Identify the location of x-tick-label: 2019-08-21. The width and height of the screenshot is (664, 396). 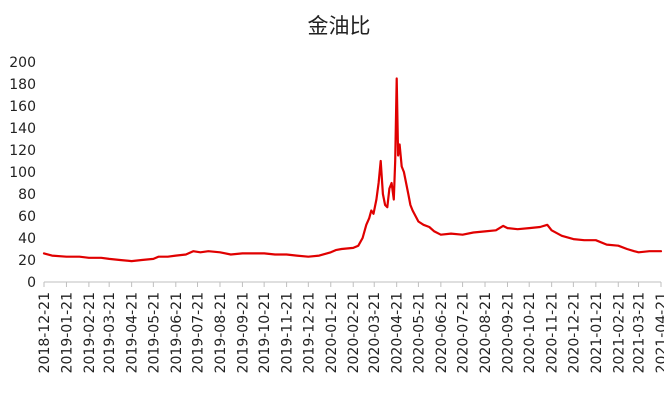
(221, 332).